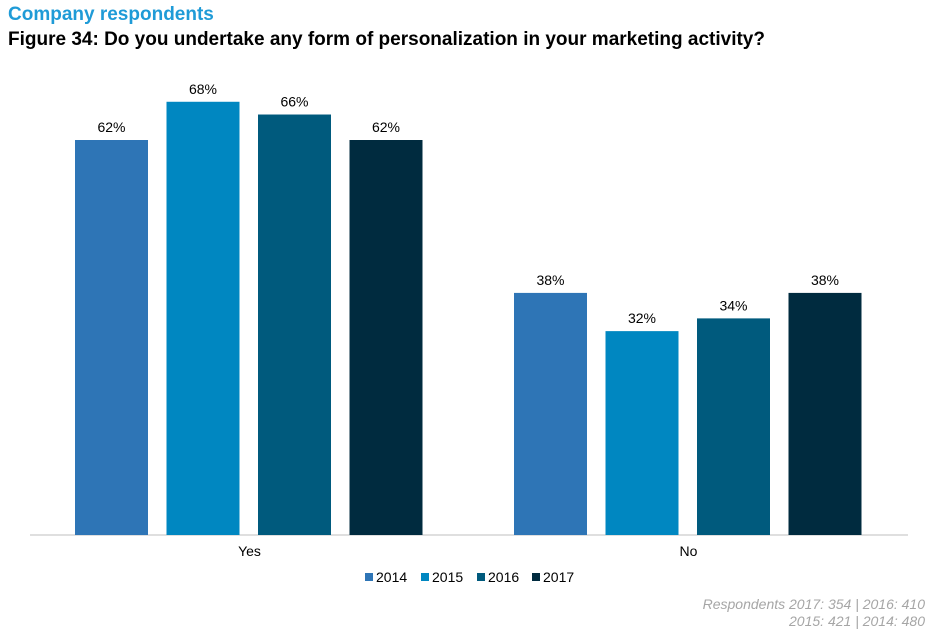 This screenshot has height=635, width=939. Describe the element at coordinates (203, 318) in the screenshot. I see `bar-yes-2015` at that location.